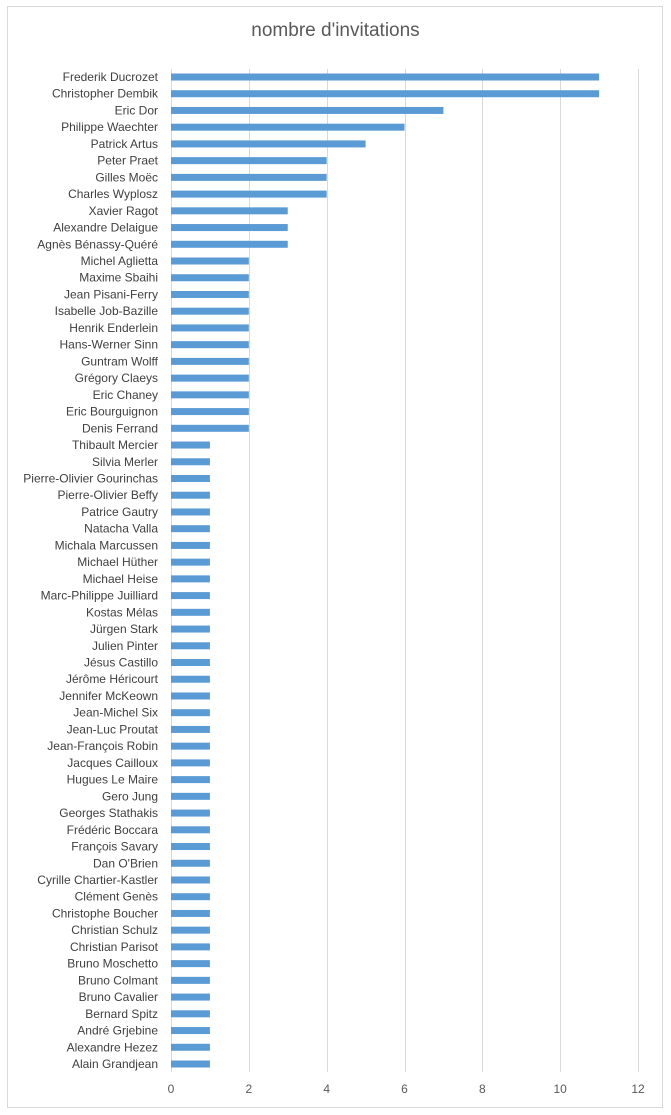  Describe the element at coordinates (560, 1089) in the screenshot. I see `x-tick-label: 10` at that location.